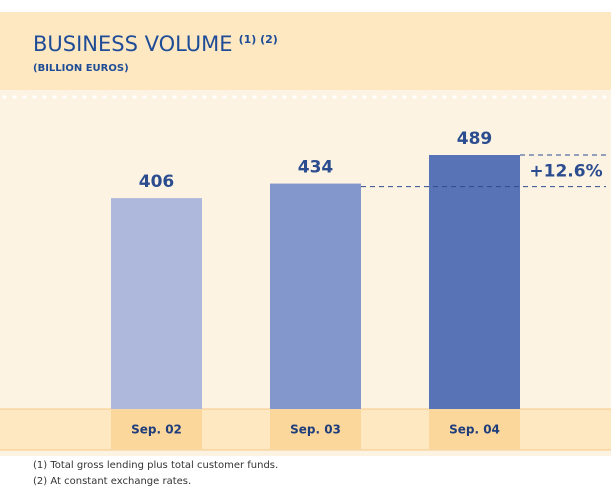 The image size is (611, 500). What do you see at coordinates (565, 171) in the screenshot?
I see `annotation: +12.6%` at bounding box center [565, 171].